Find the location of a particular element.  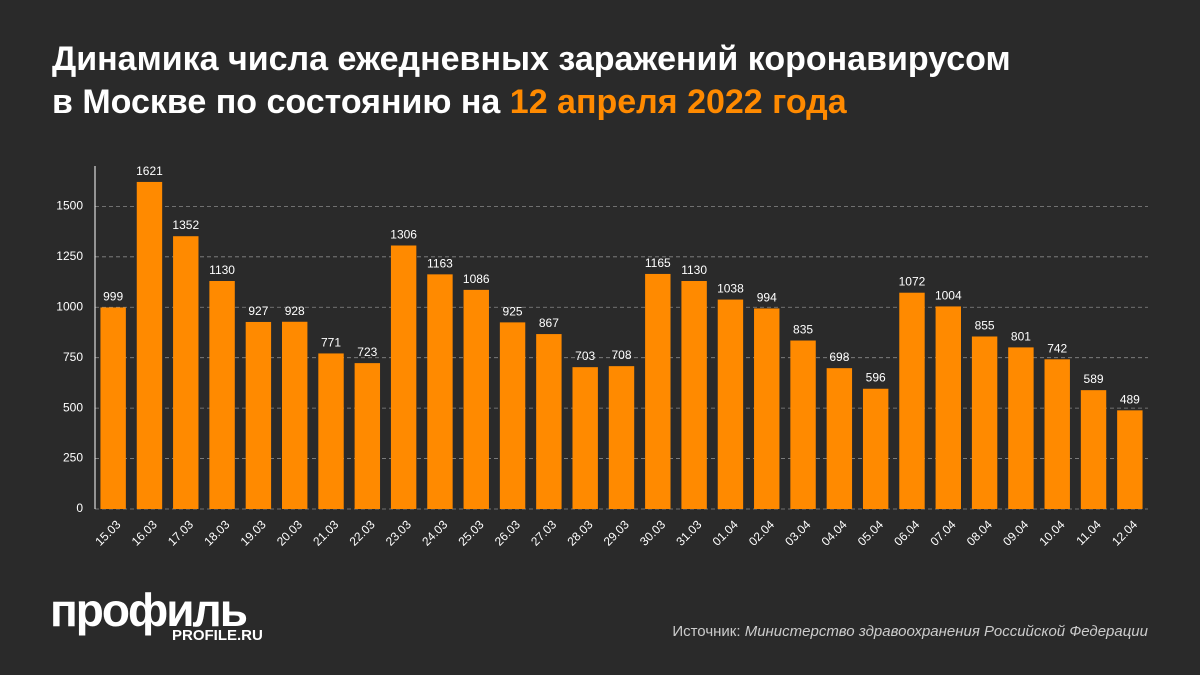

value-label: 1165 is located at coordinates (658, 263).